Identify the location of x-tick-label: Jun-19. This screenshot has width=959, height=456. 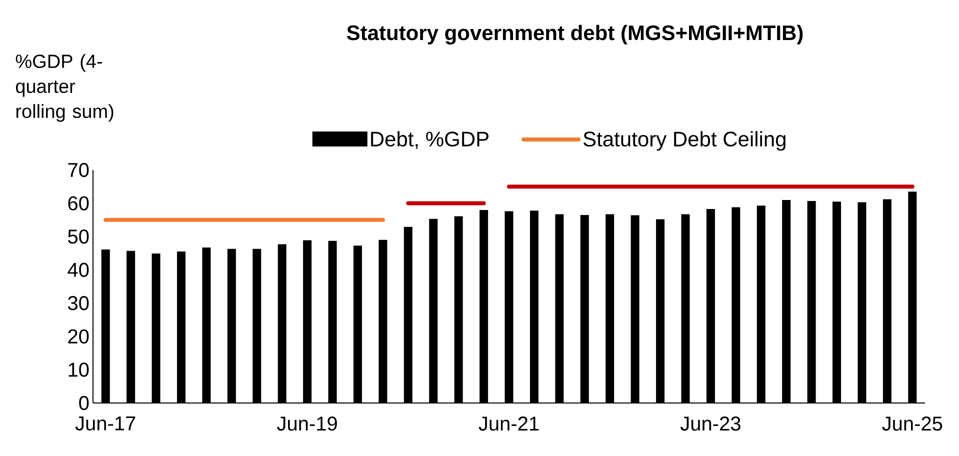
(307, 423).